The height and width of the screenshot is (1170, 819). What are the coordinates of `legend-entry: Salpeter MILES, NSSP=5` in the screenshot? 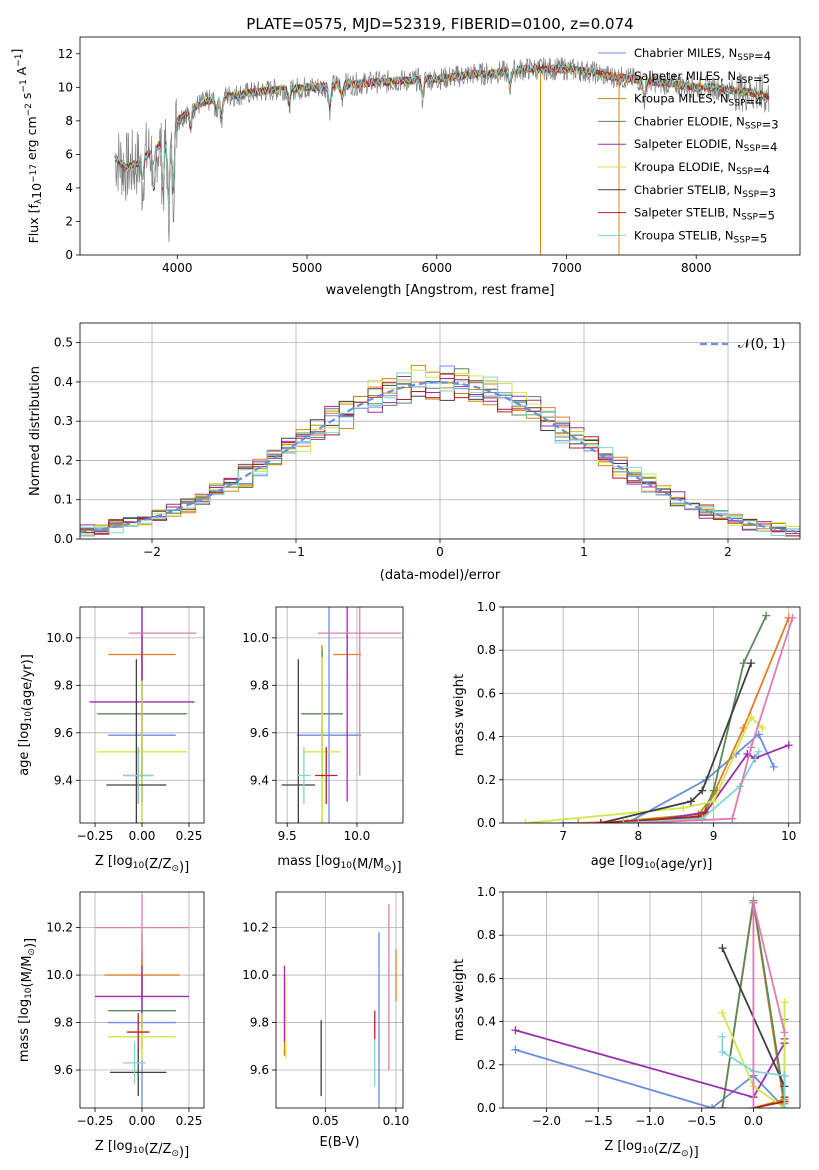 It's located at (702, 77).